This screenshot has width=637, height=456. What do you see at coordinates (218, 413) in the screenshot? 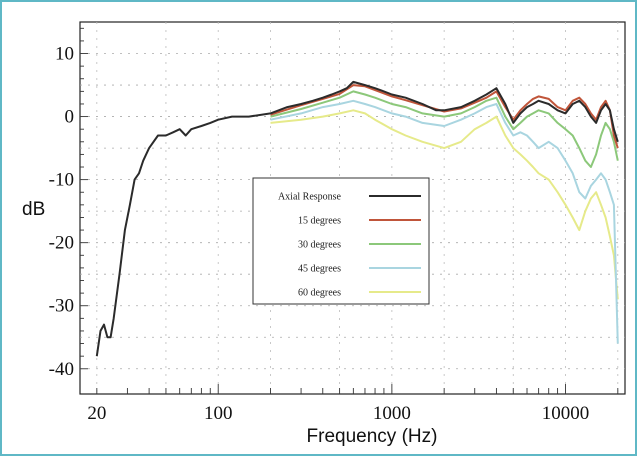
I see `x-tick-label: 100` at bounding box center [218, 413].